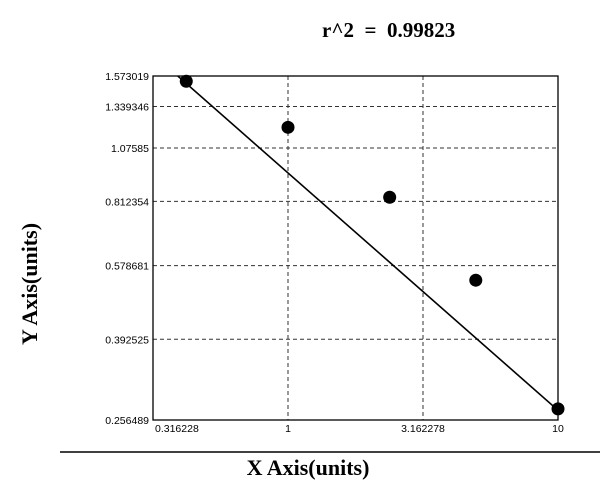 The width and height of the screenshot is (600, 500). Describe the element at coordinates (308, 467) in the screenshot. I see `x-axis-label: X Axis(units)` at that location.